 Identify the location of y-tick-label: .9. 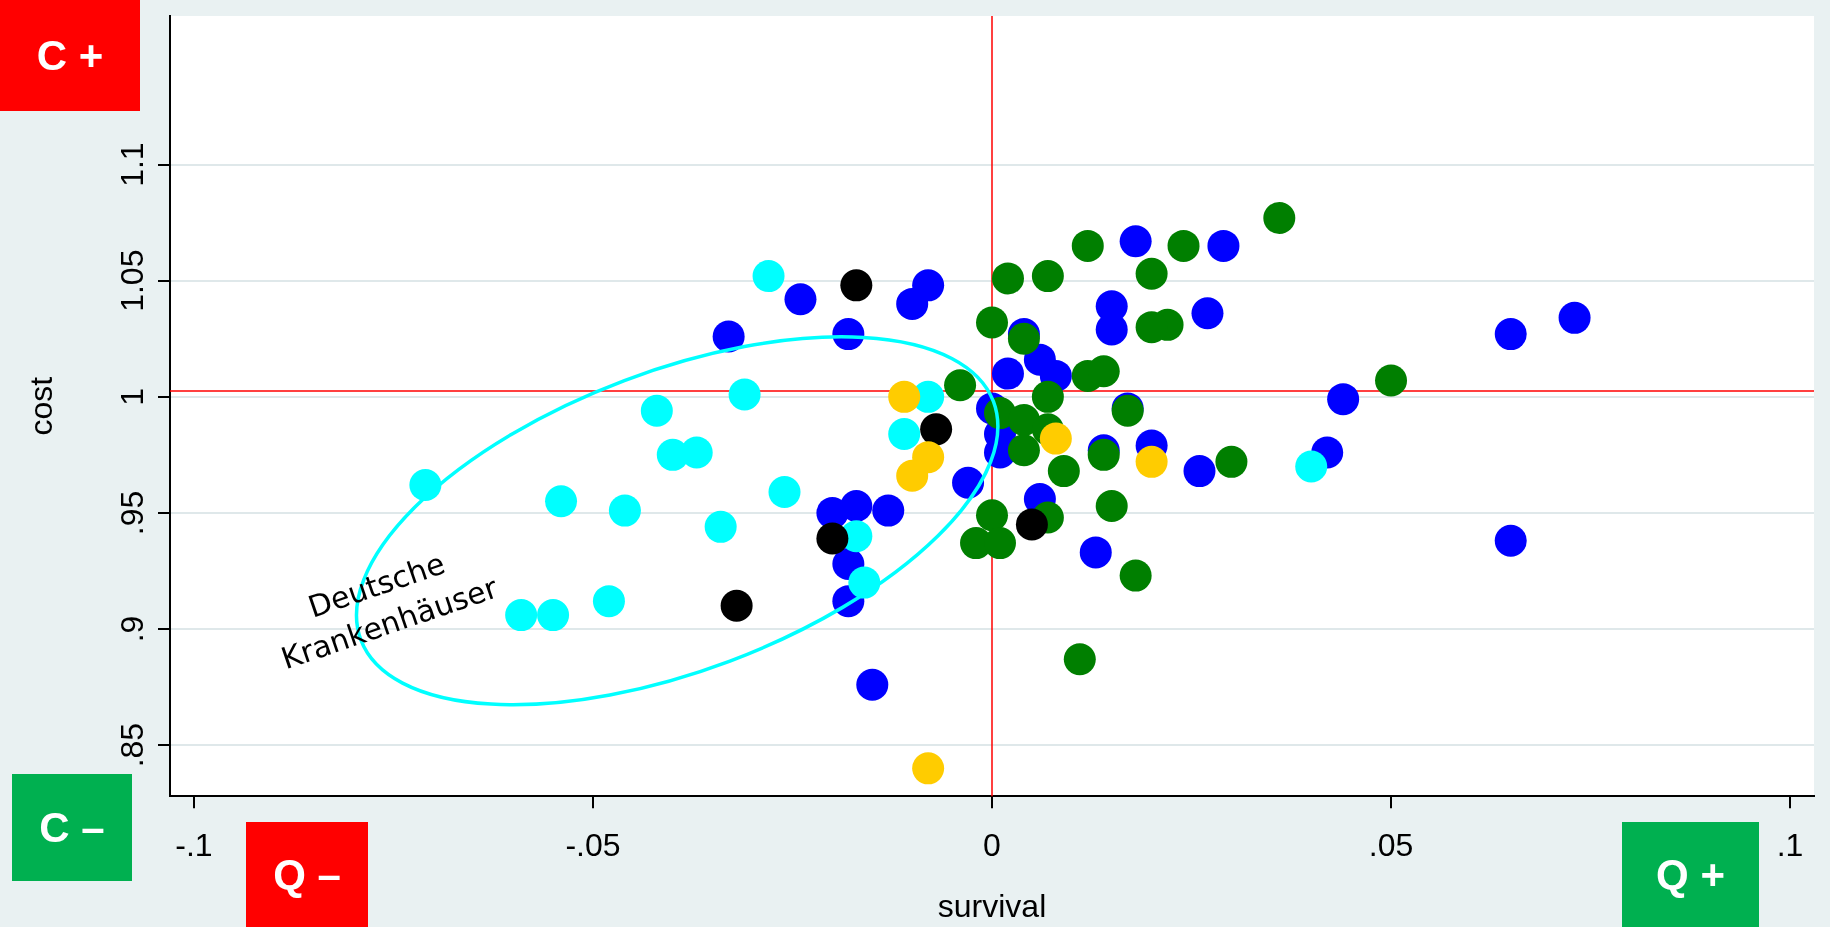
(131, 629).